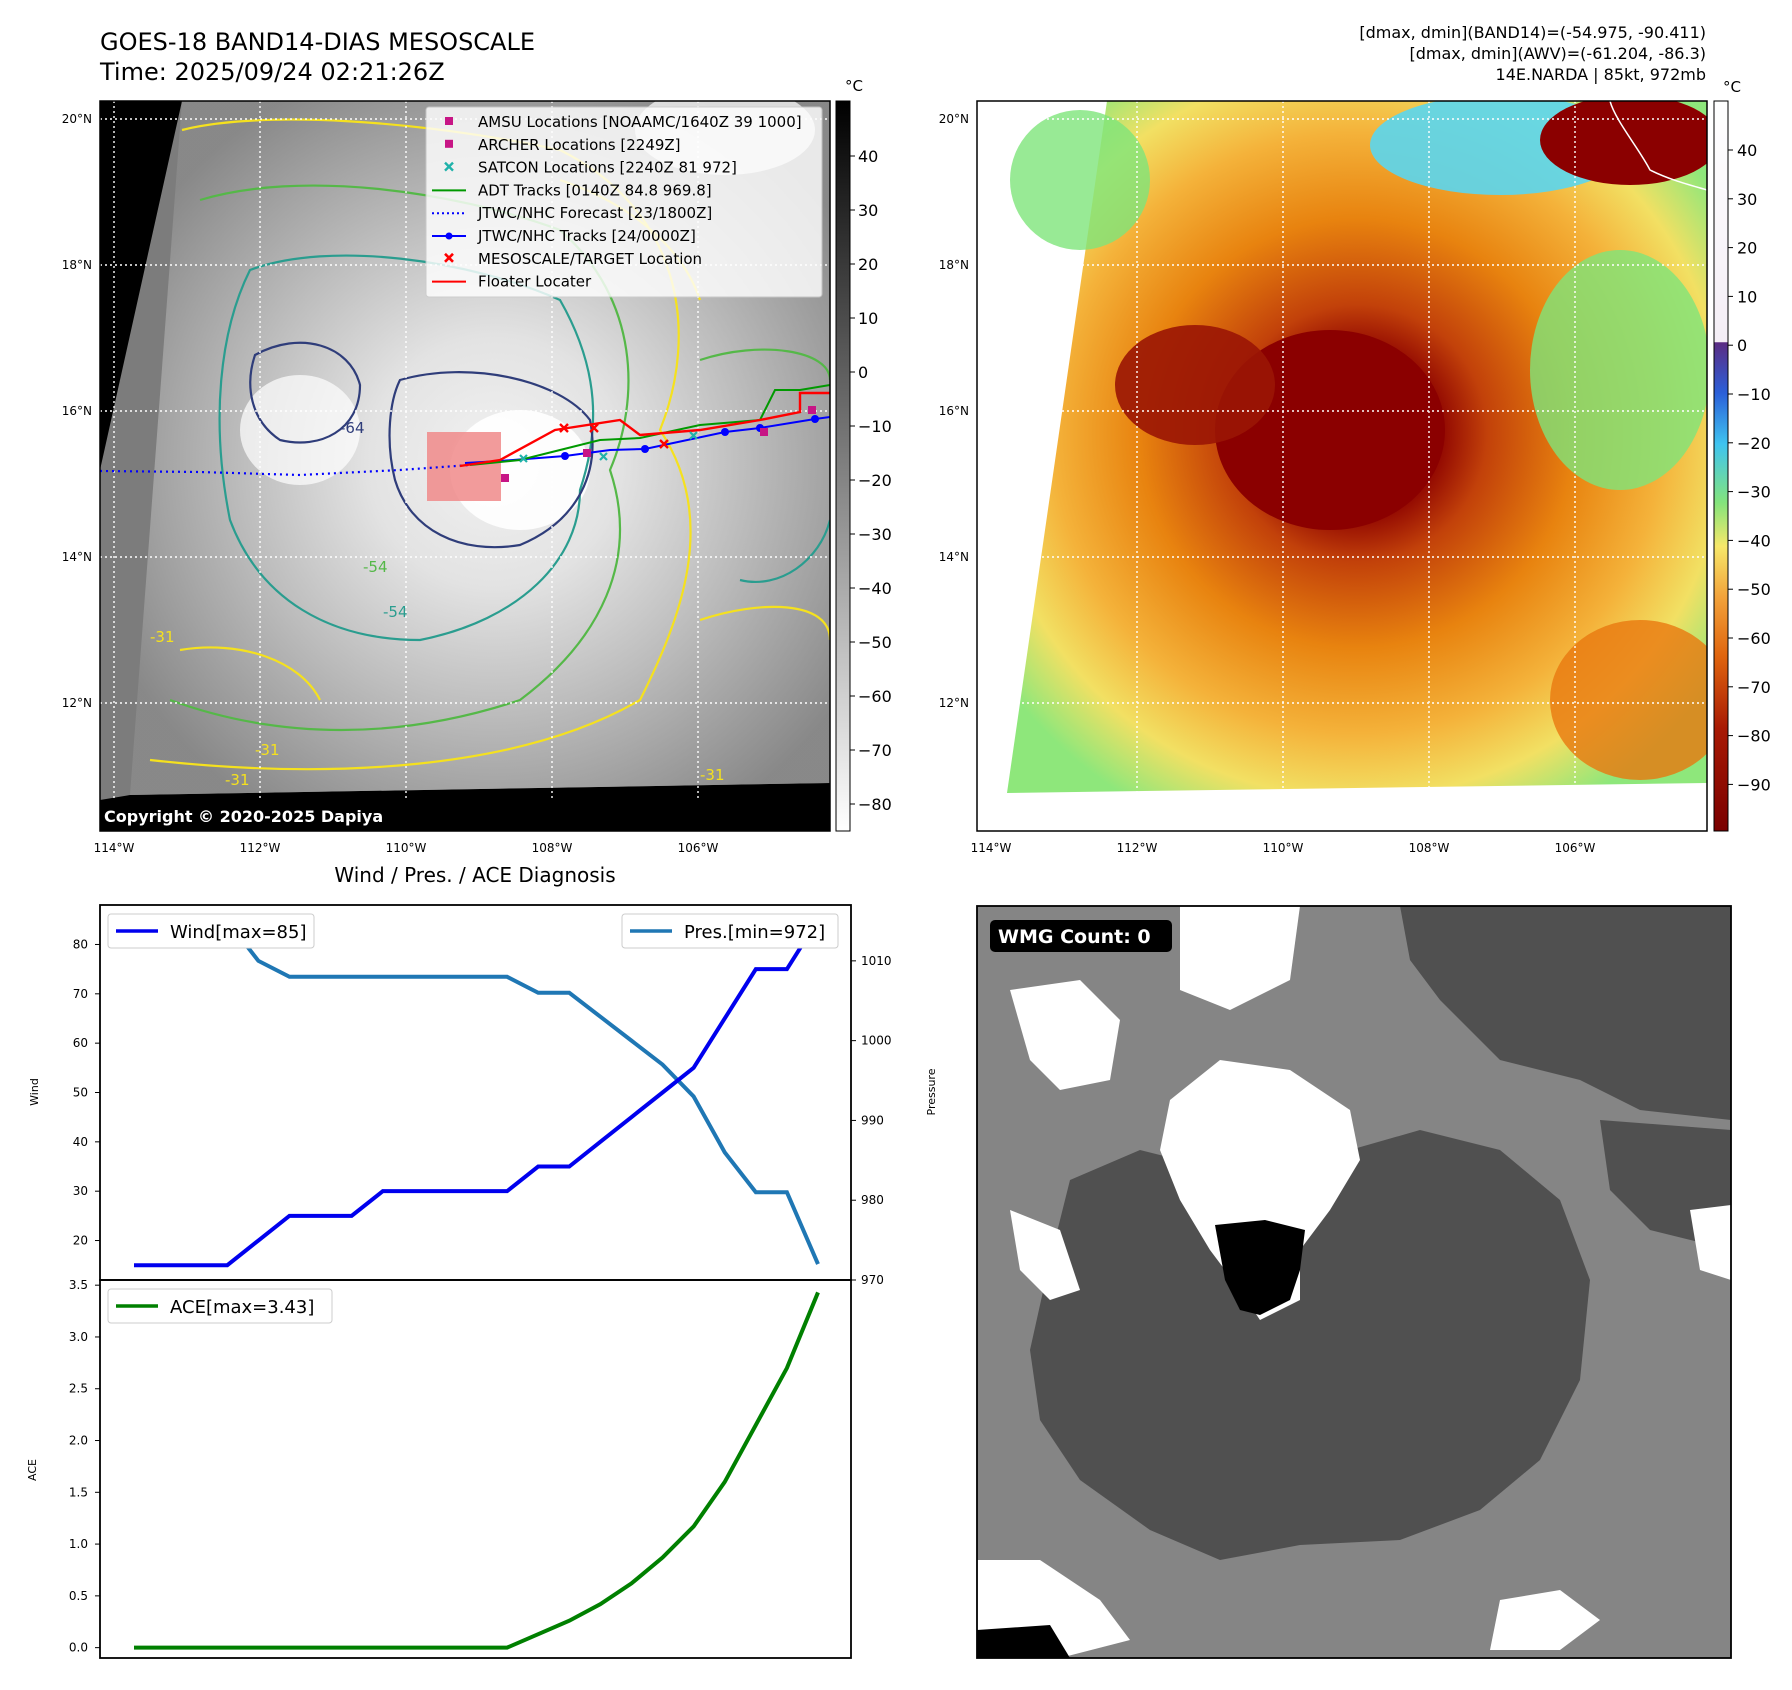 The height and width of the screenshot is (1690, 1792). What do you see at coordinates (1754, 443) in the screenshot?
I see `awv-colorbar-tick: −20` at bounding box center [1754, 443].